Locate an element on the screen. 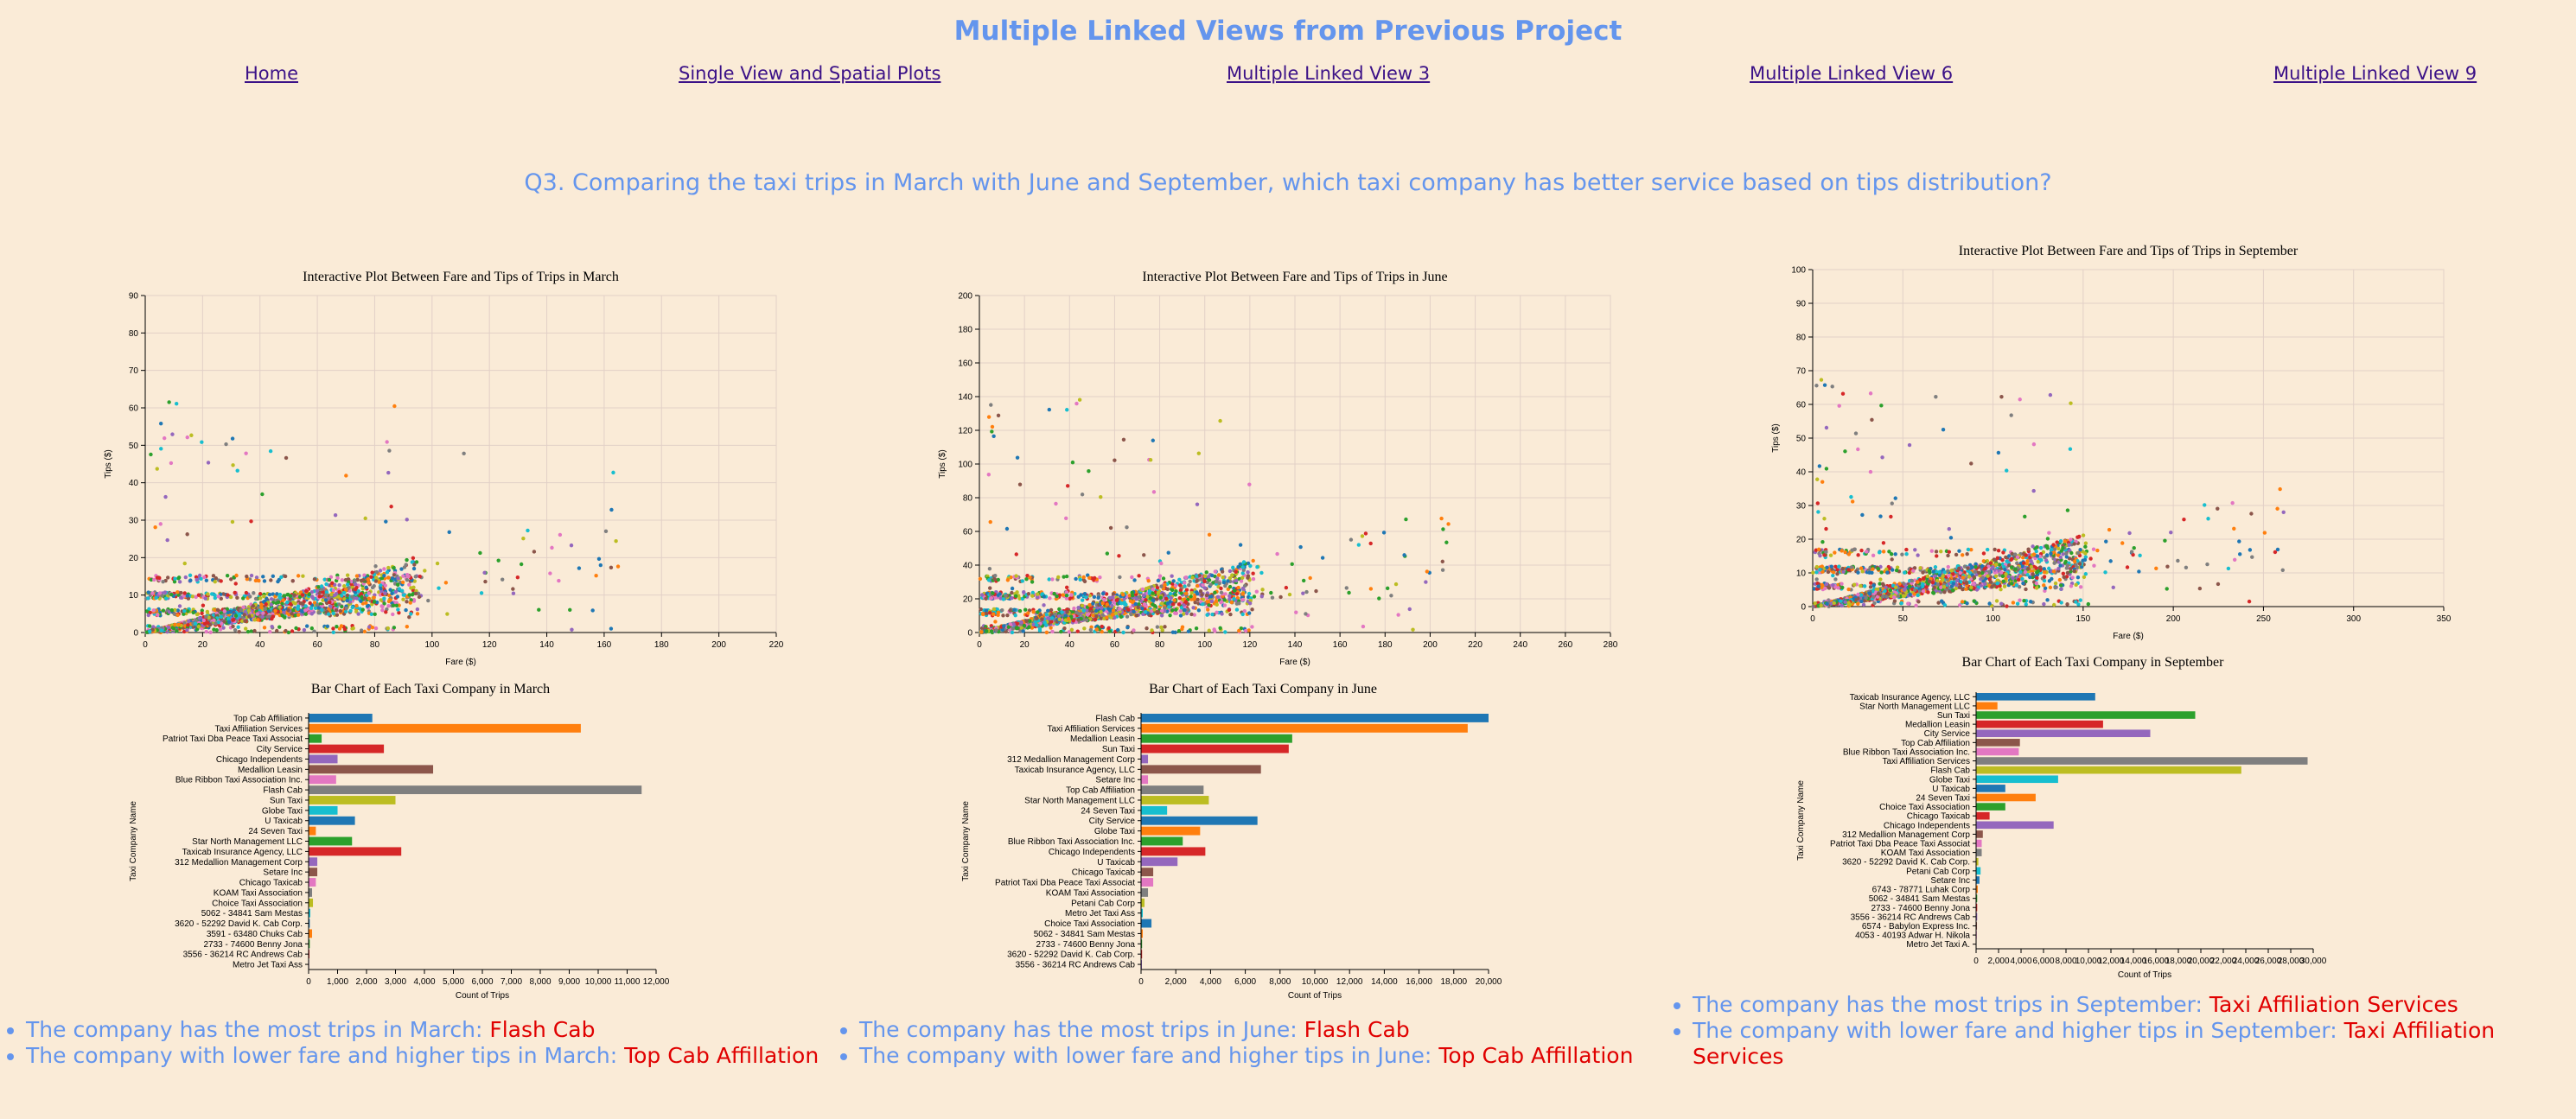 Image resolution: width=2576 pixels, height=1119 pixels. nav-linked-view-9-link: Multiple Linked View 9 is located at coordinates (2375, 73).